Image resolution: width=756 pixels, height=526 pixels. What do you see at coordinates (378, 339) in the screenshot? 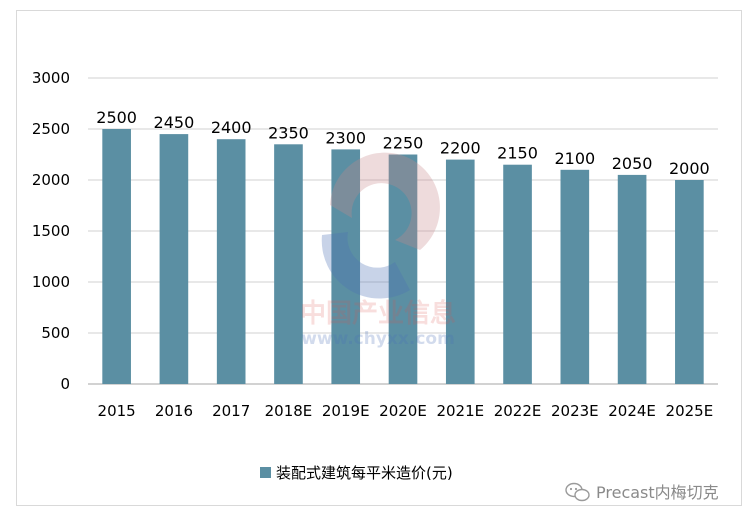
I see `watermark-url: www.chyxx.com` at bounding box center [378, 339].